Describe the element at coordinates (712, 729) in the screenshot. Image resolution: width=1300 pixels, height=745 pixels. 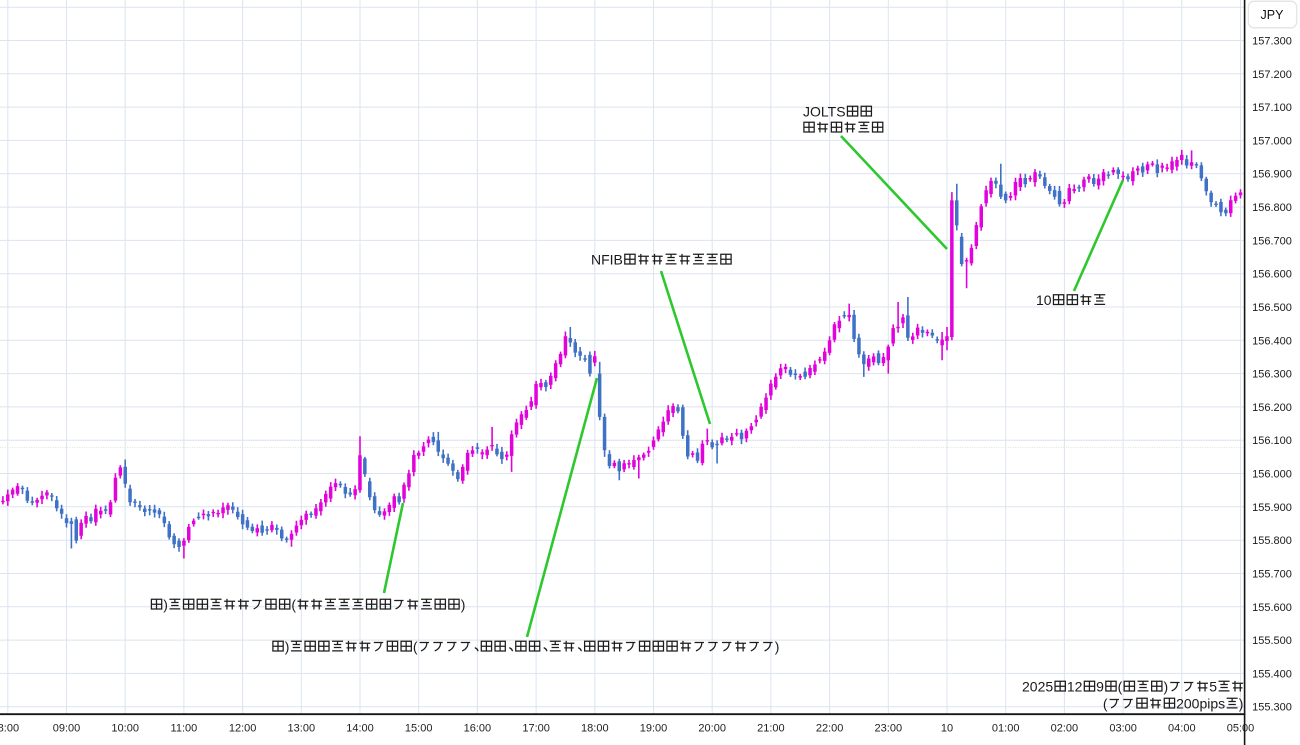
I see `svg-text: 20:00` at that location.